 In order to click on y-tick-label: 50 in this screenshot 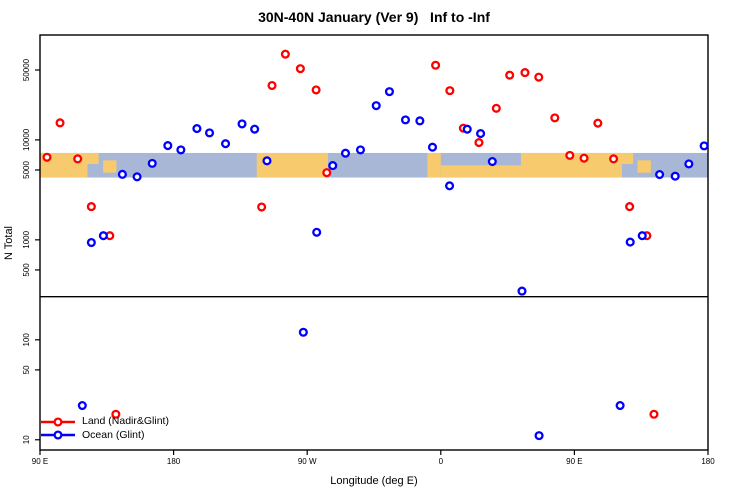, I will do `click(26, 369)`.